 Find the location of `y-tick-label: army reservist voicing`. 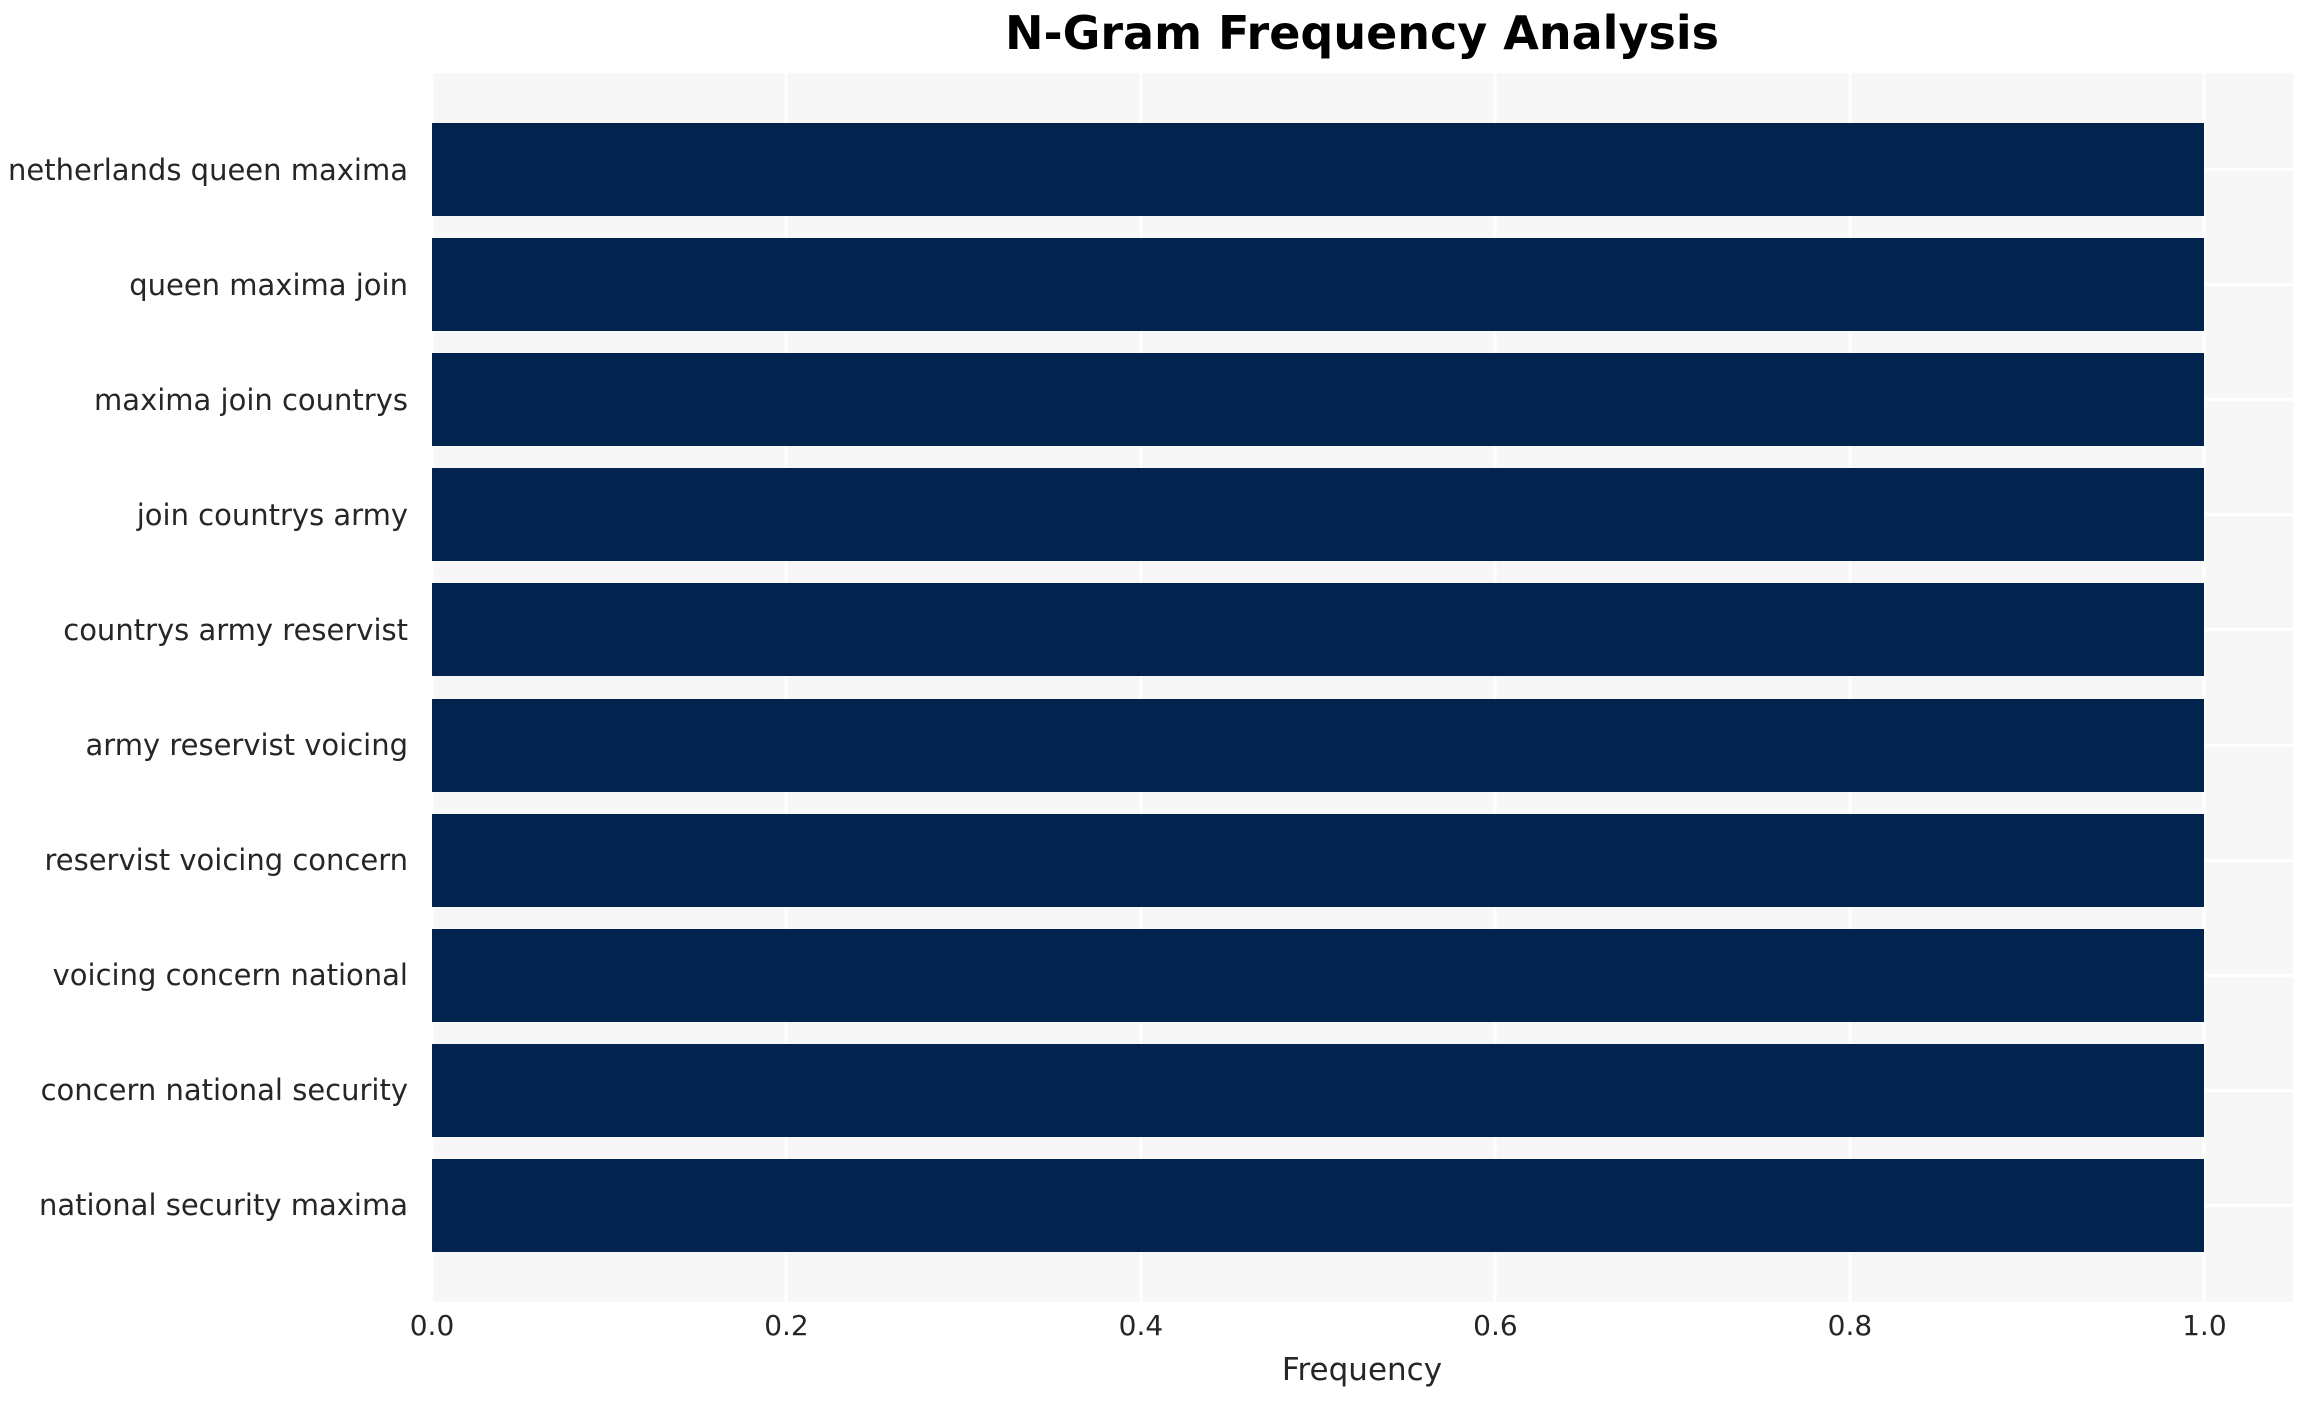

y-tick-label: army reservist voicing is located at coordinates (246, 745).